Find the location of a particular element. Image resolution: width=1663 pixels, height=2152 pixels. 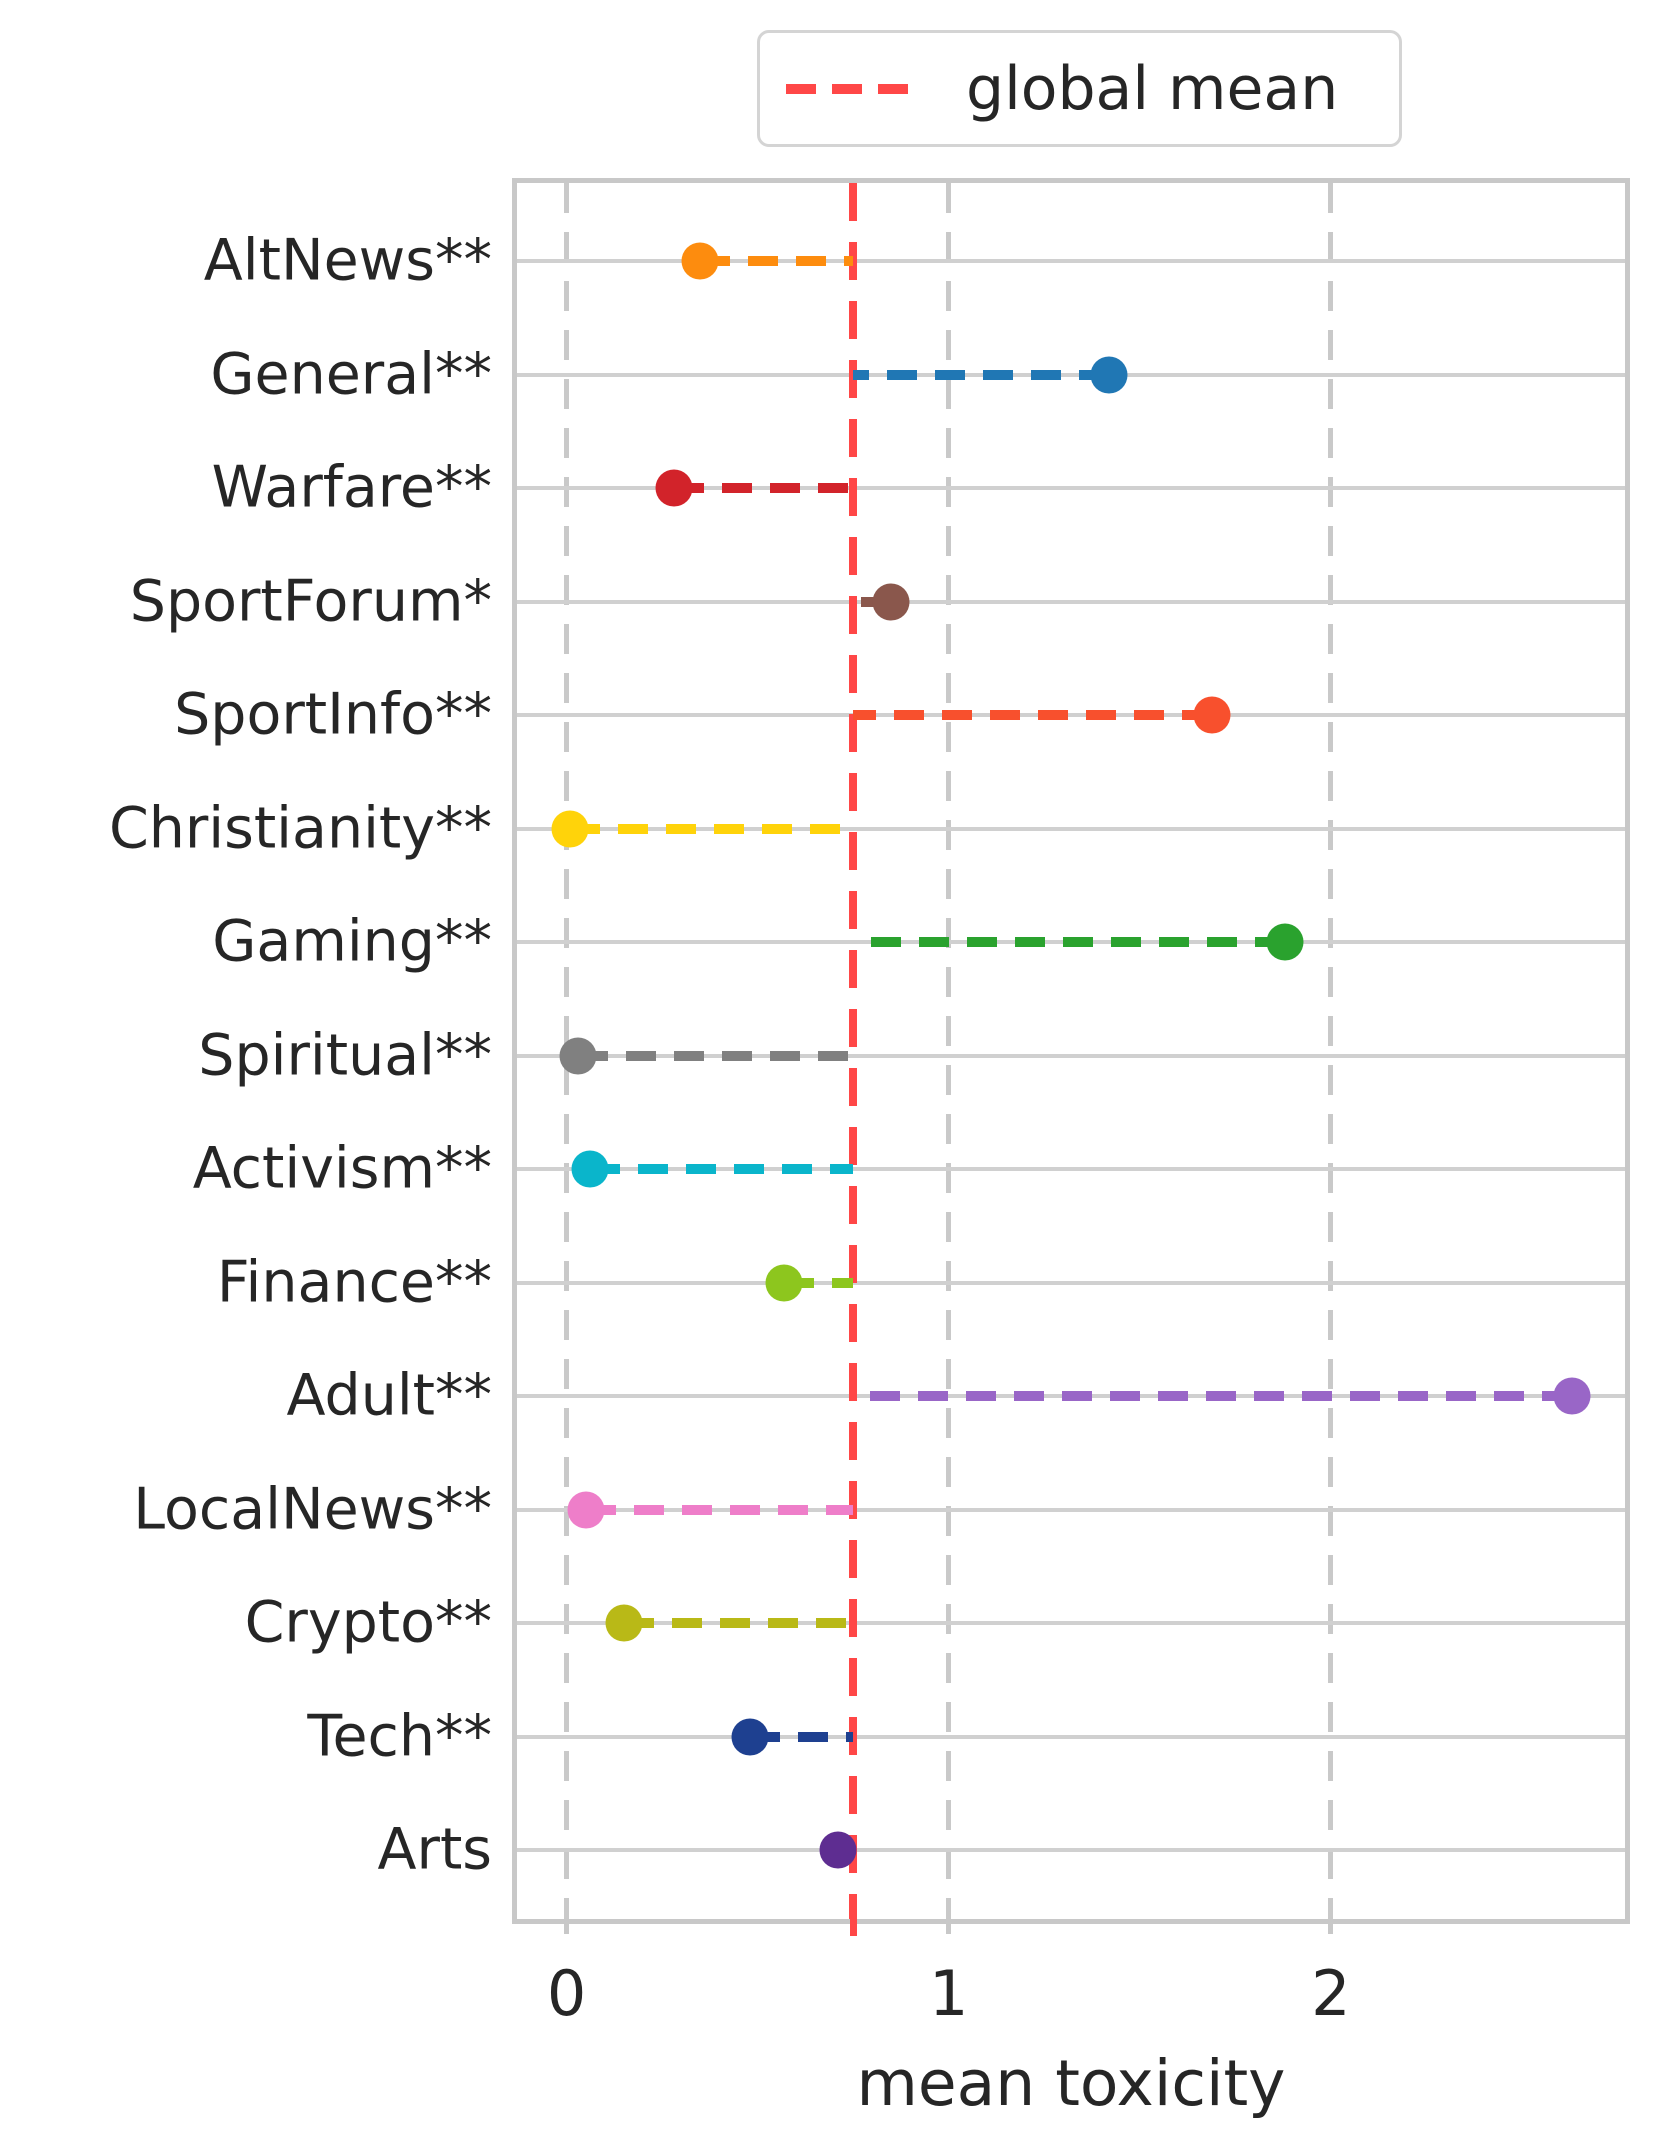

y-axis-category-label: Christianity** is located at coordinates (300, 828).